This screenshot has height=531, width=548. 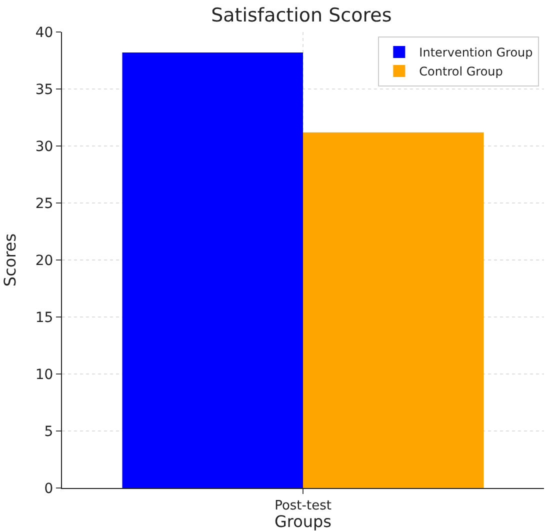 I want to click on x-tick-label: Post-test, so click(x=303, y=506).